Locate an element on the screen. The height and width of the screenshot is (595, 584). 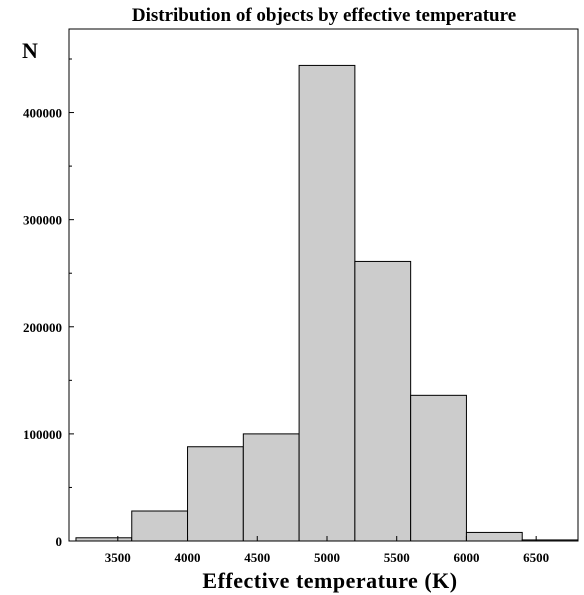
x-tick-label-0: 3500 is located at coordinates (118, 557).